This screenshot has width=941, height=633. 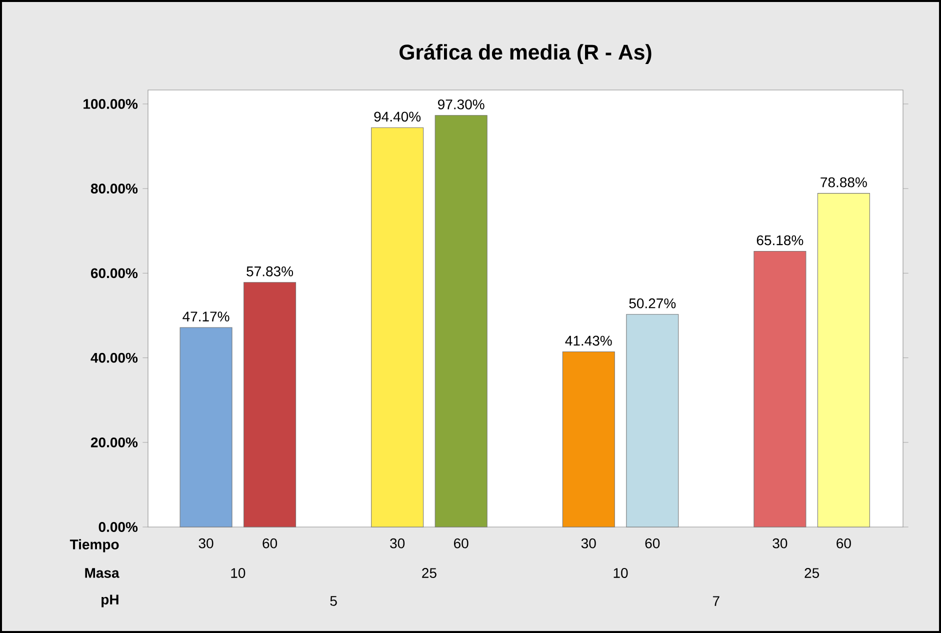 I want to click on data-label: 50.27%, so click(x=652, y=303).